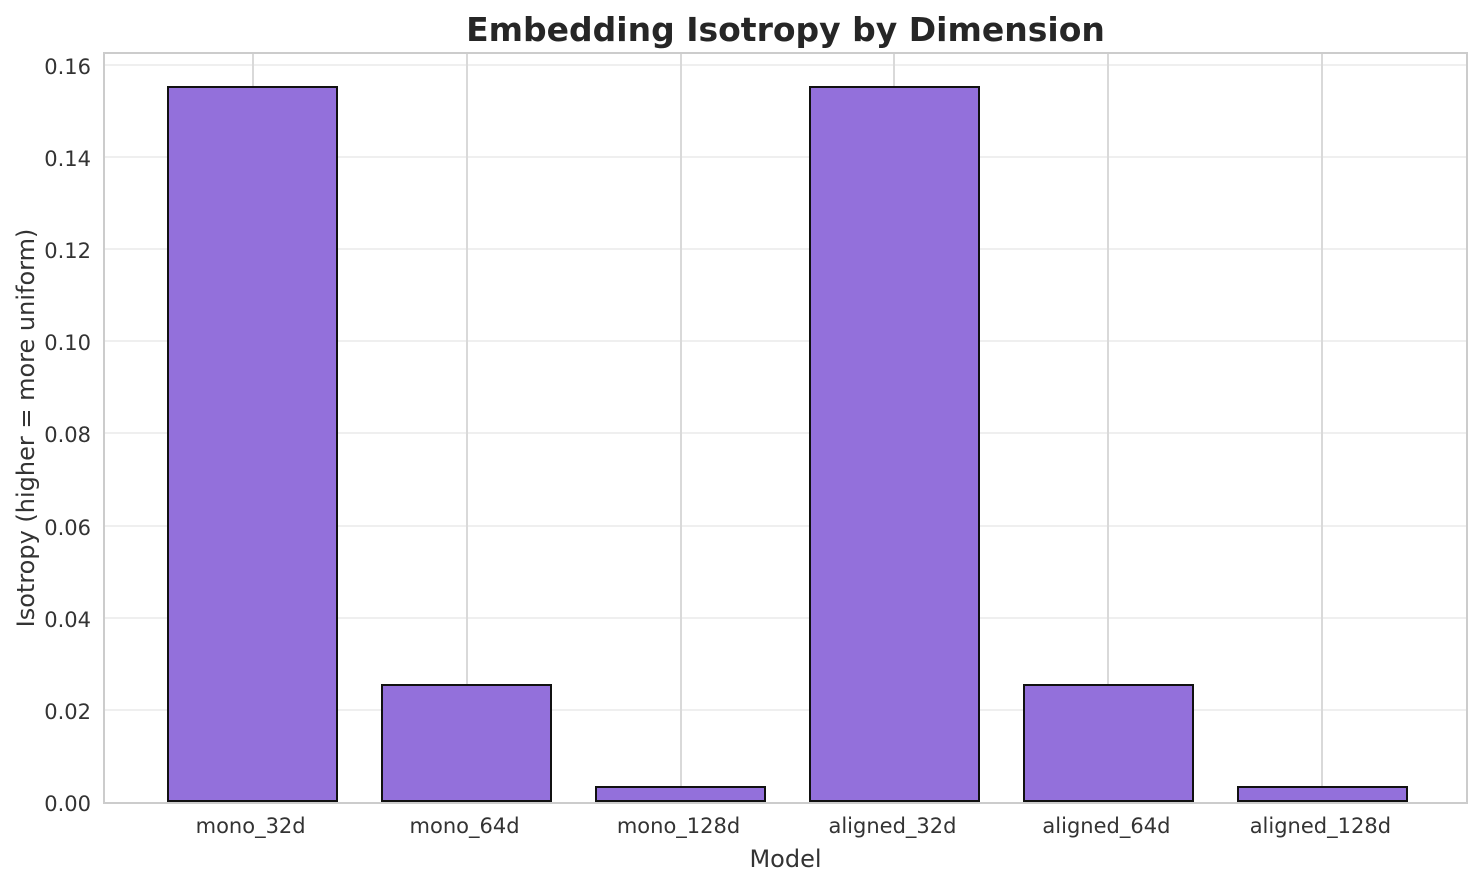 Image resolution: width=1484 pixels, height=885 pixels. Describe the element at coordinates (67, 804) in the screenshot. I see `y-tick-label: 0.00` at that location.